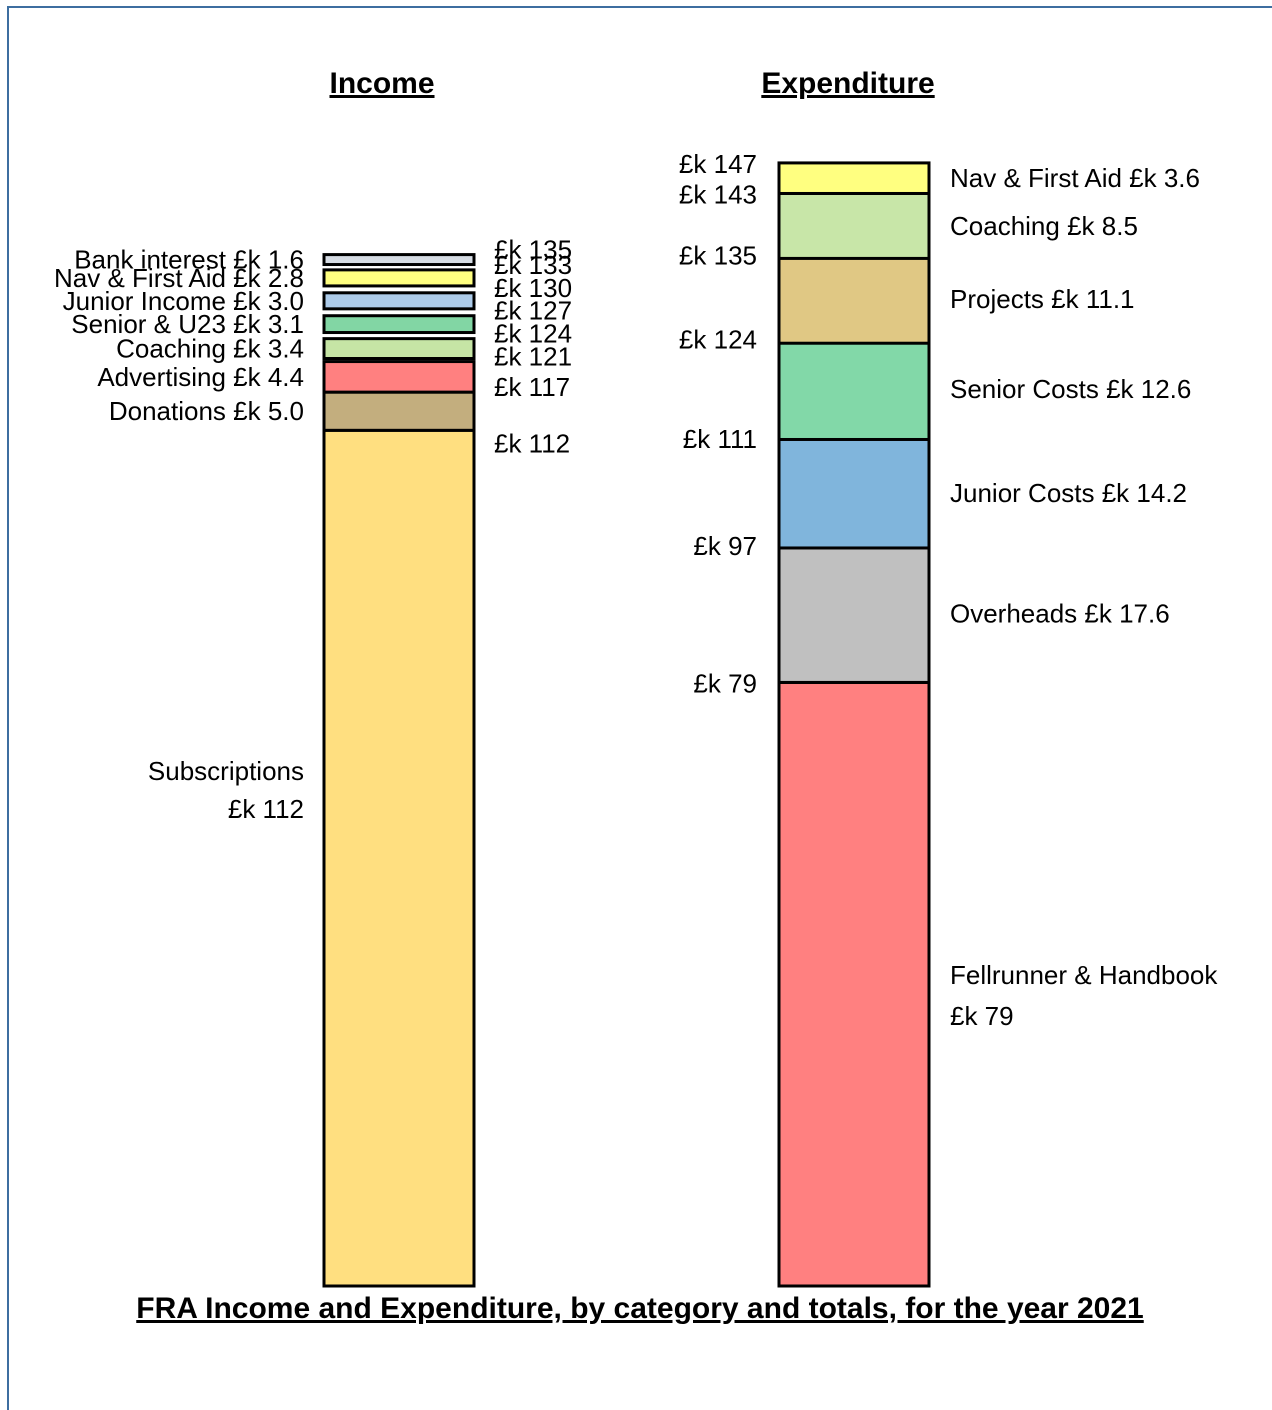 This screenshot has width=1272, height=1410. I want to click on expenditure-heading: Expenditure, so click(847, 83).